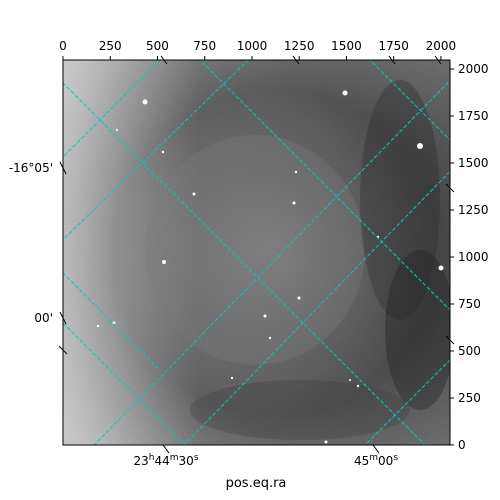 The width and height of the screenshot is (500, 500). Describe the element at coordinates (165, 460) in the screenshot. I see `ra-tick-label: 23h44m30s` at that location.